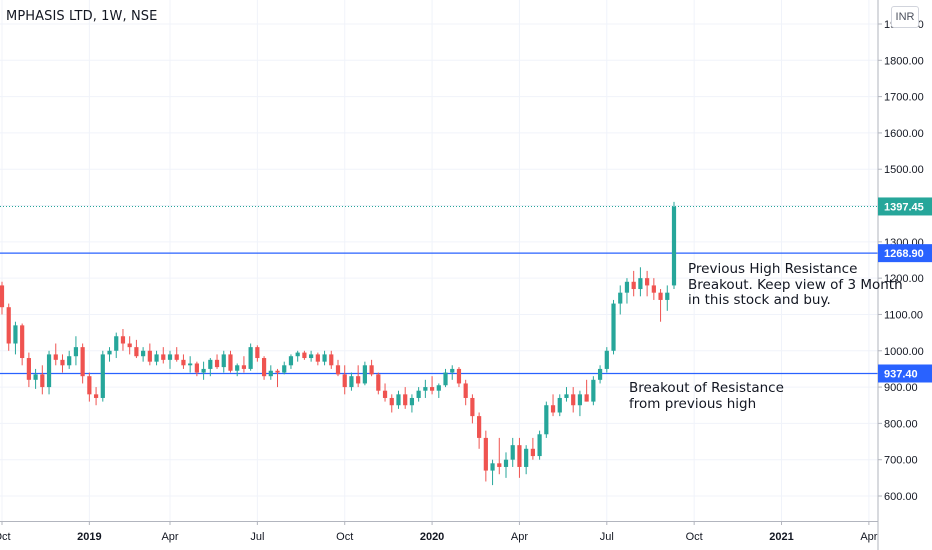  I want to click on last-price-label: 1397.45, so click(905, 206).